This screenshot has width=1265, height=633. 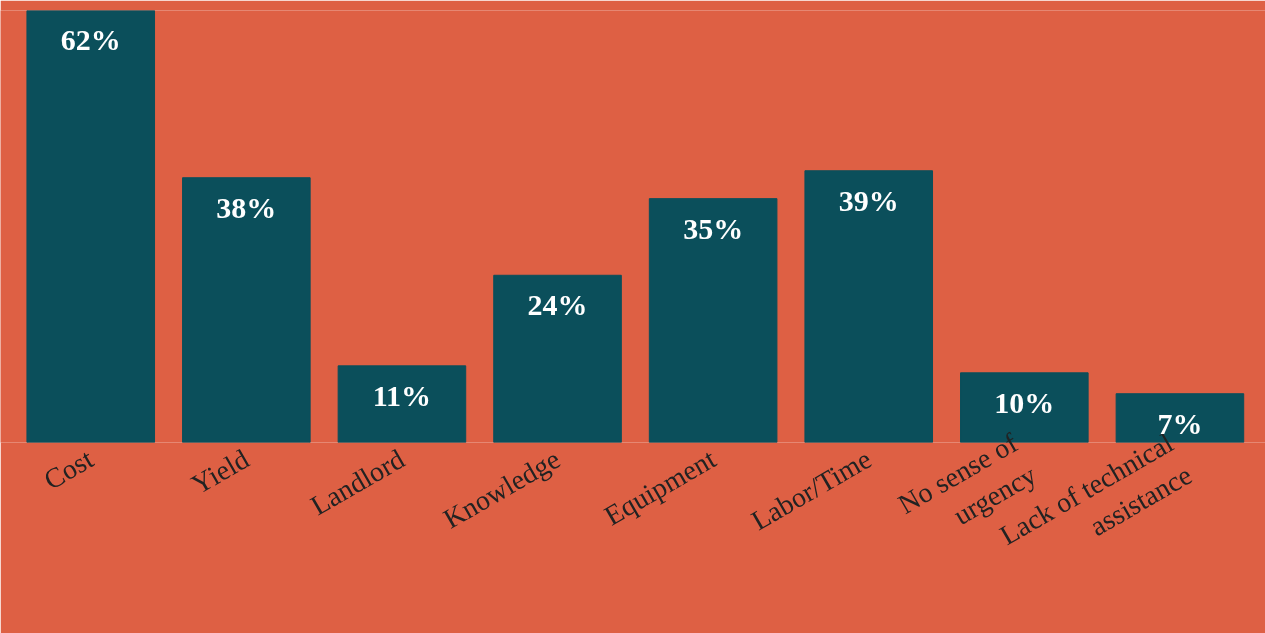 I want to click on data-label: 62%, so click(x=90, y=40).